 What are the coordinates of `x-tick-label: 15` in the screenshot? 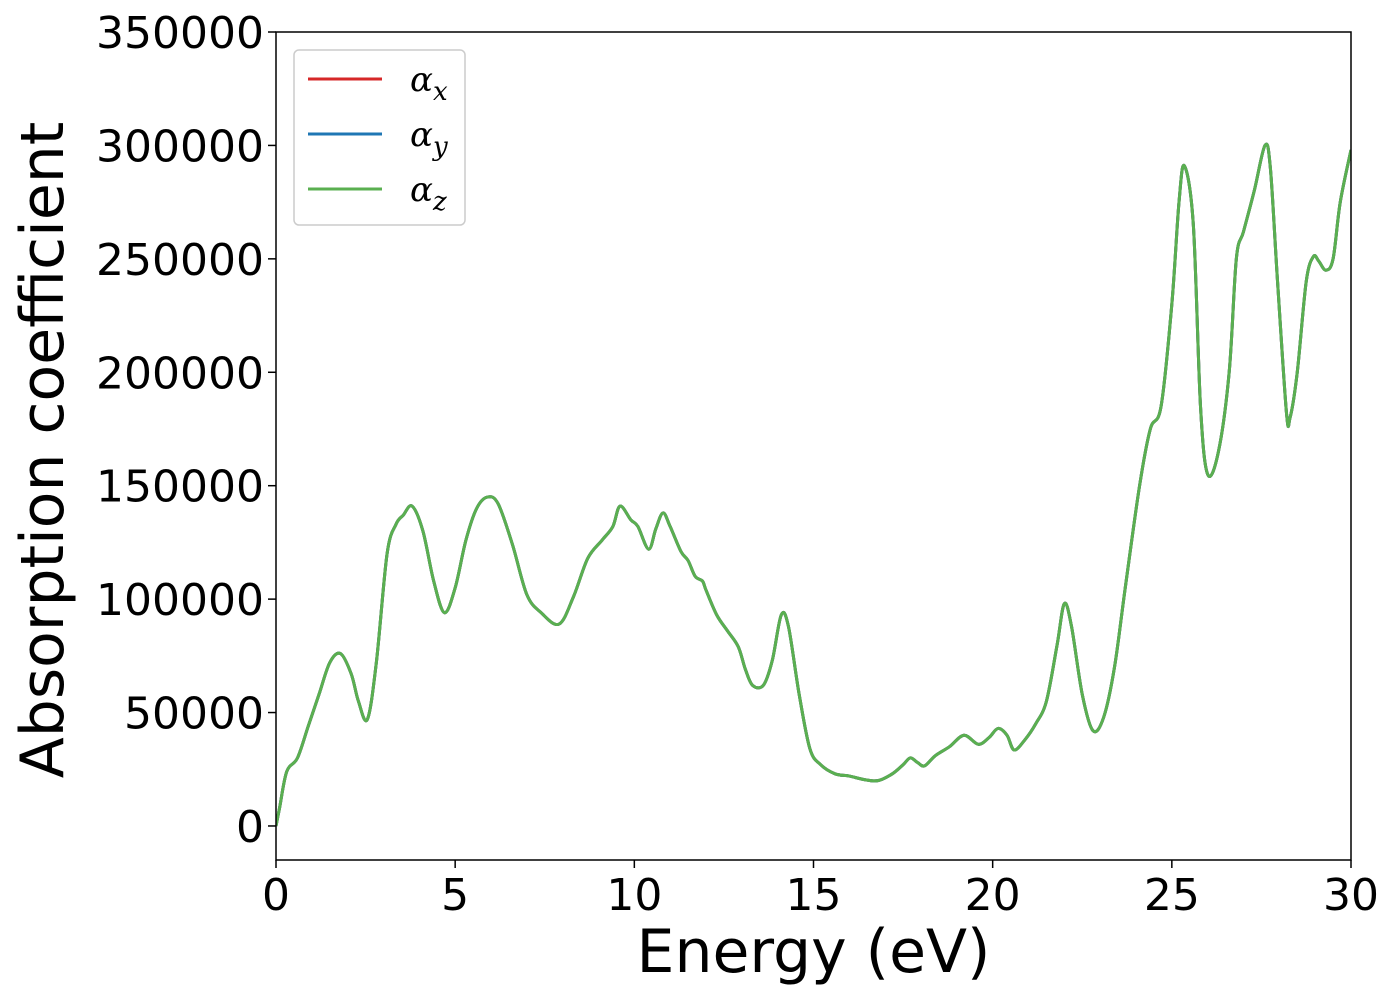 It's located at (814, 895).